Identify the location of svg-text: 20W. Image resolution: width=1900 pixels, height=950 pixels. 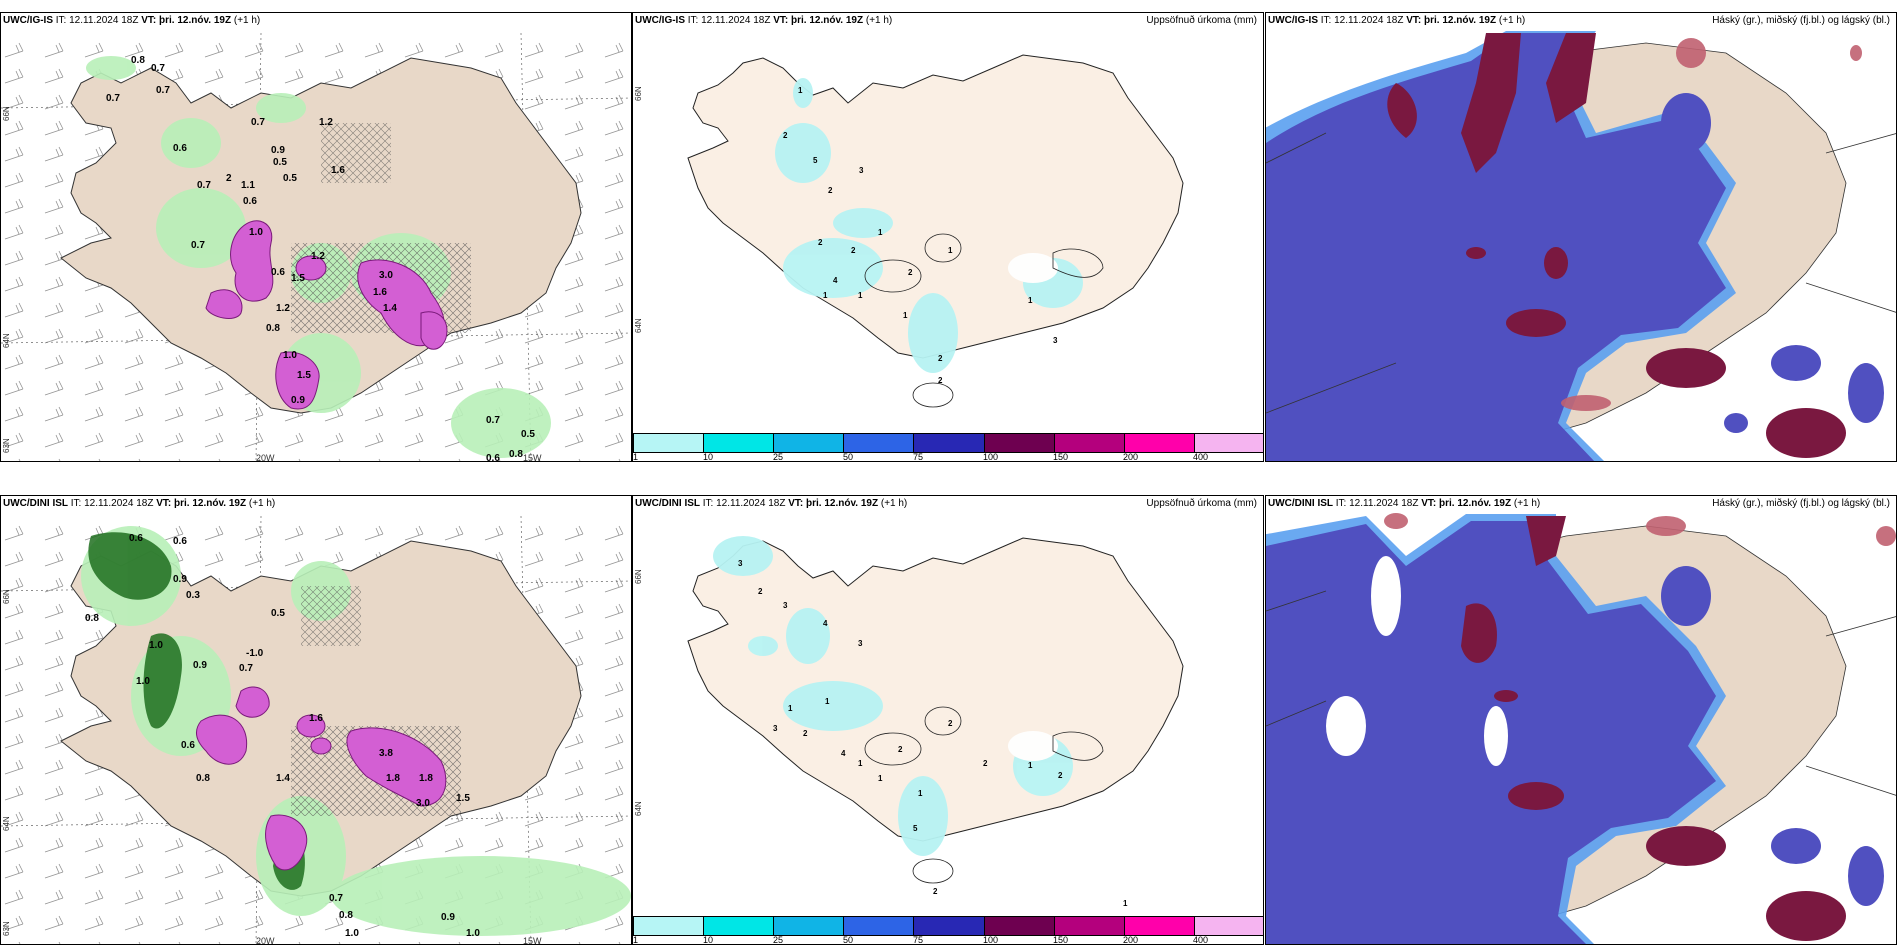
(265, 457).